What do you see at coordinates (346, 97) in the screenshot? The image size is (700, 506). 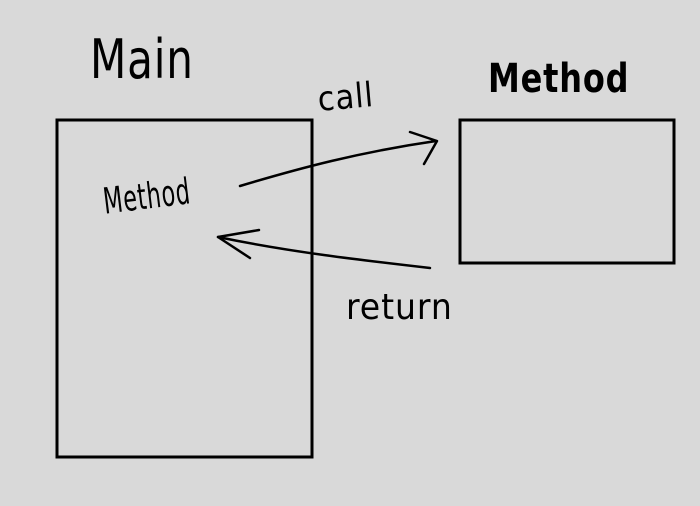 I see `call-label: call` at bounding box center [346, 97].